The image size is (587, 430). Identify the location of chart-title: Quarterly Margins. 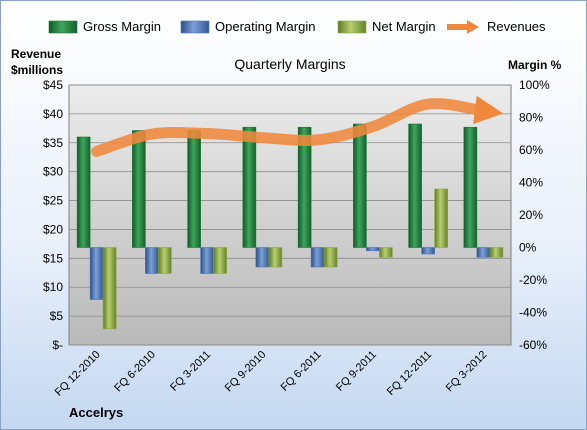
(289, 64).